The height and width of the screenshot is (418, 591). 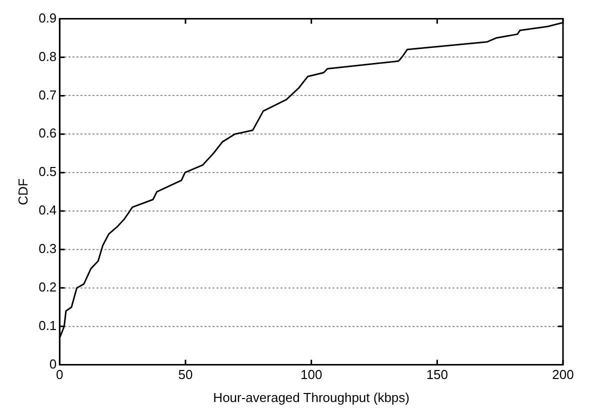 I want to click on x-tick-label: 100, so click(x=311, y=374).